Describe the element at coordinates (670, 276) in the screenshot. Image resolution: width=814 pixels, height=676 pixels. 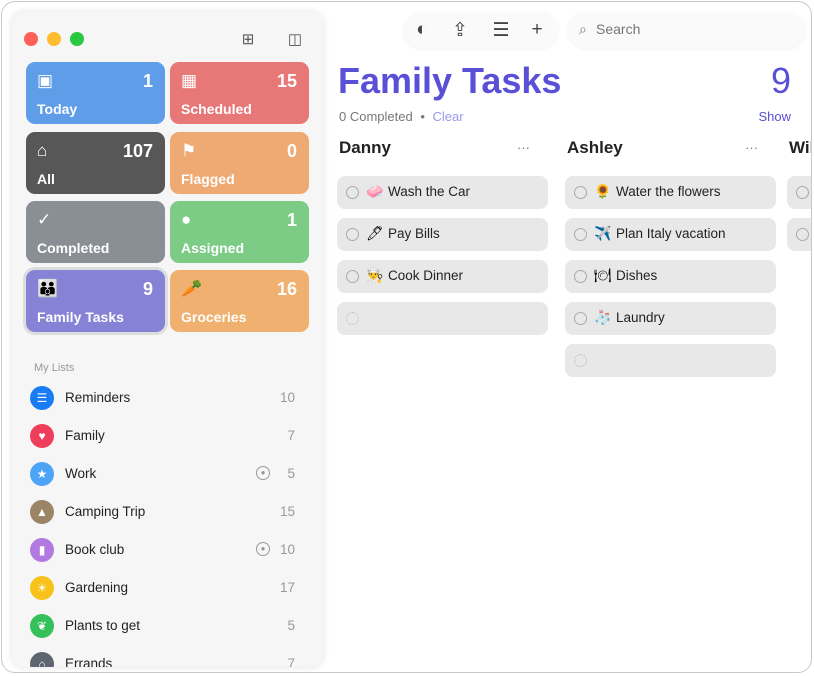
I see `task-row: 🍽 Dishes` at that location.